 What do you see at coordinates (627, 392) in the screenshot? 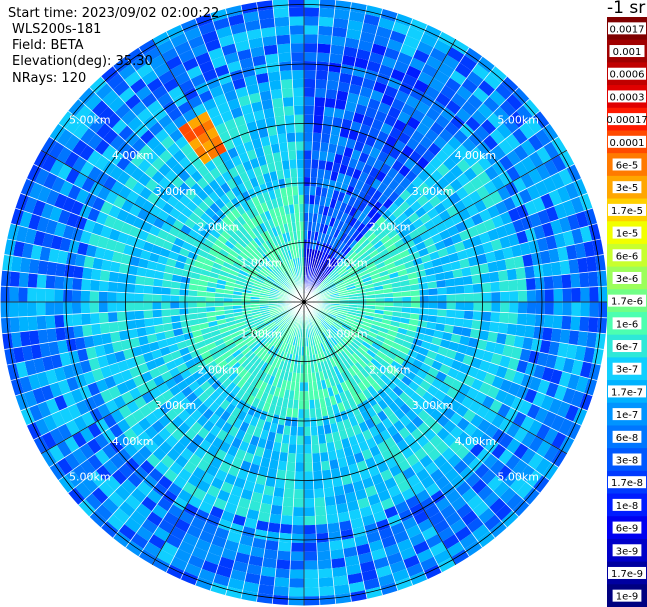
I see `colorbar-tick-label: 1.7e-7` at bounding box center [627, 392].